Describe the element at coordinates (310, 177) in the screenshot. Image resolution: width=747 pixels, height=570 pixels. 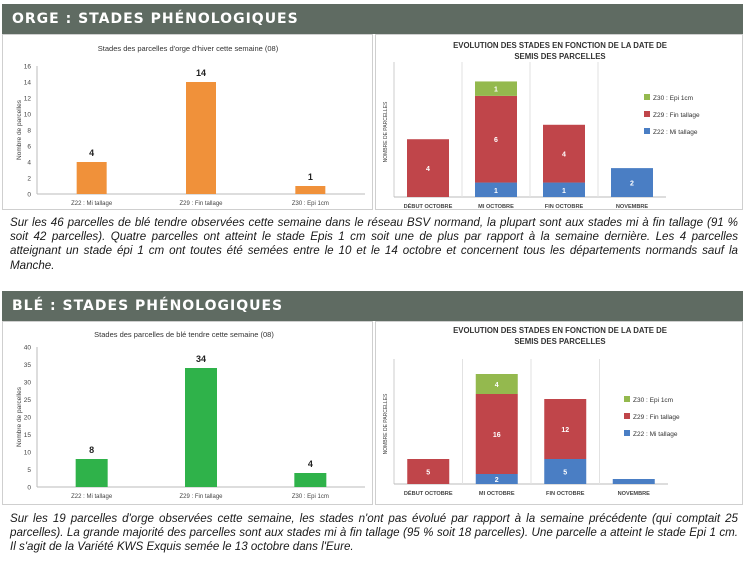
I see `data-label: 1` at that location.